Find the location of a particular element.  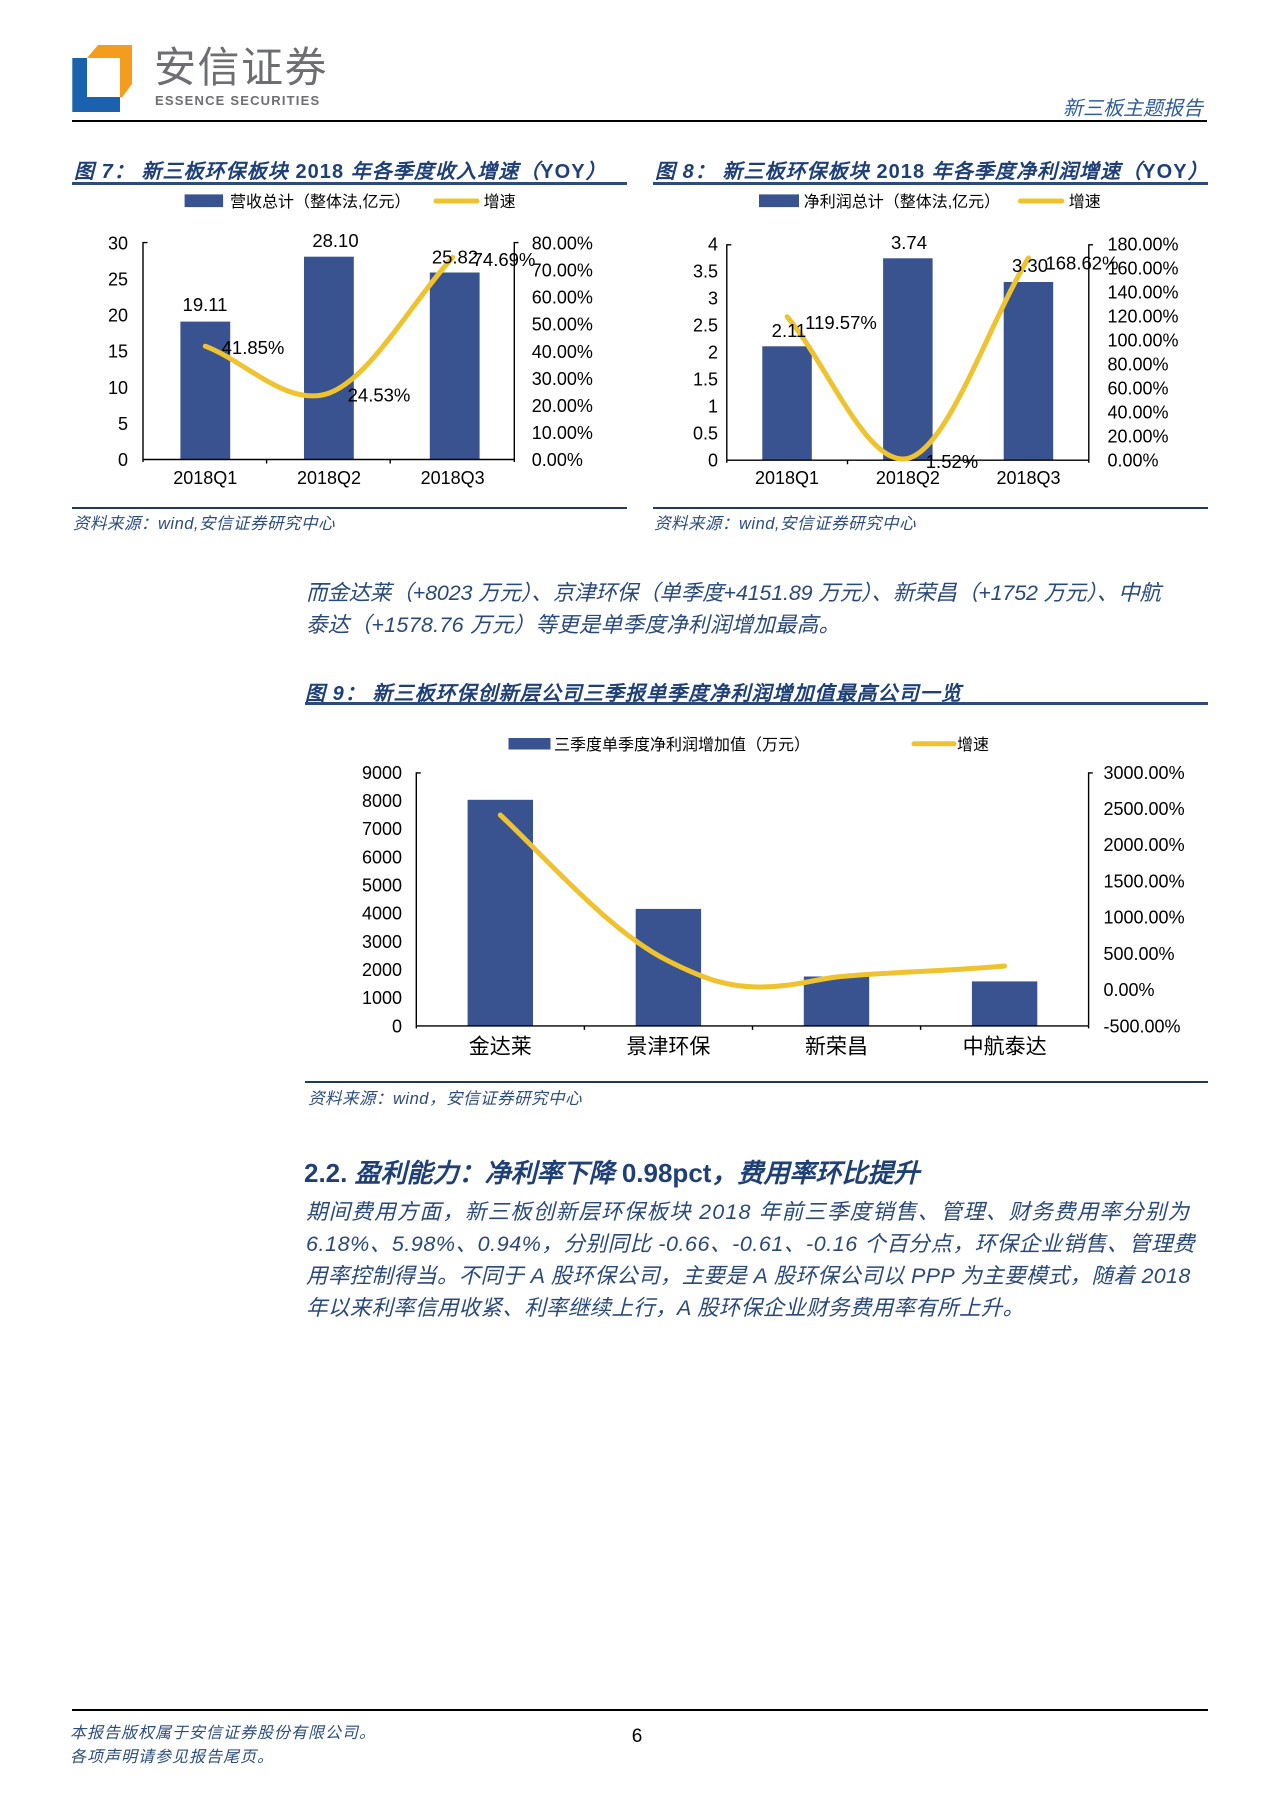

svg-text: 25.82 is located at coordinates (455, 256).